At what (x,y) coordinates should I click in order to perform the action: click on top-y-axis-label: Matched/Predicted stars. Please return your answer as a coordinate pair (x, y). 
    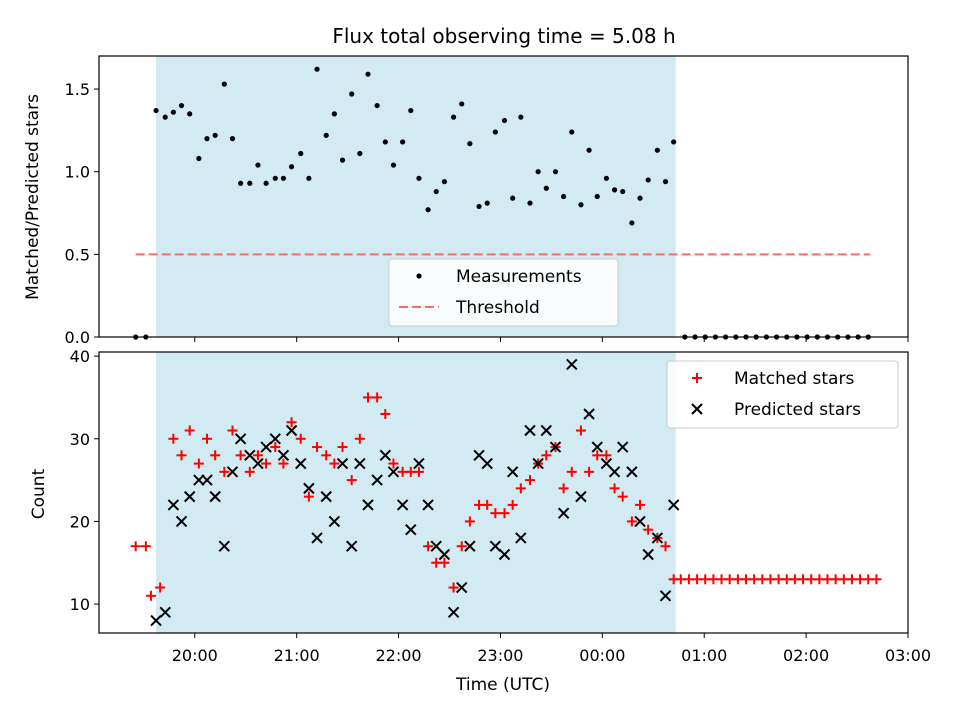
    Looking at the image, I should click on (33, 197).